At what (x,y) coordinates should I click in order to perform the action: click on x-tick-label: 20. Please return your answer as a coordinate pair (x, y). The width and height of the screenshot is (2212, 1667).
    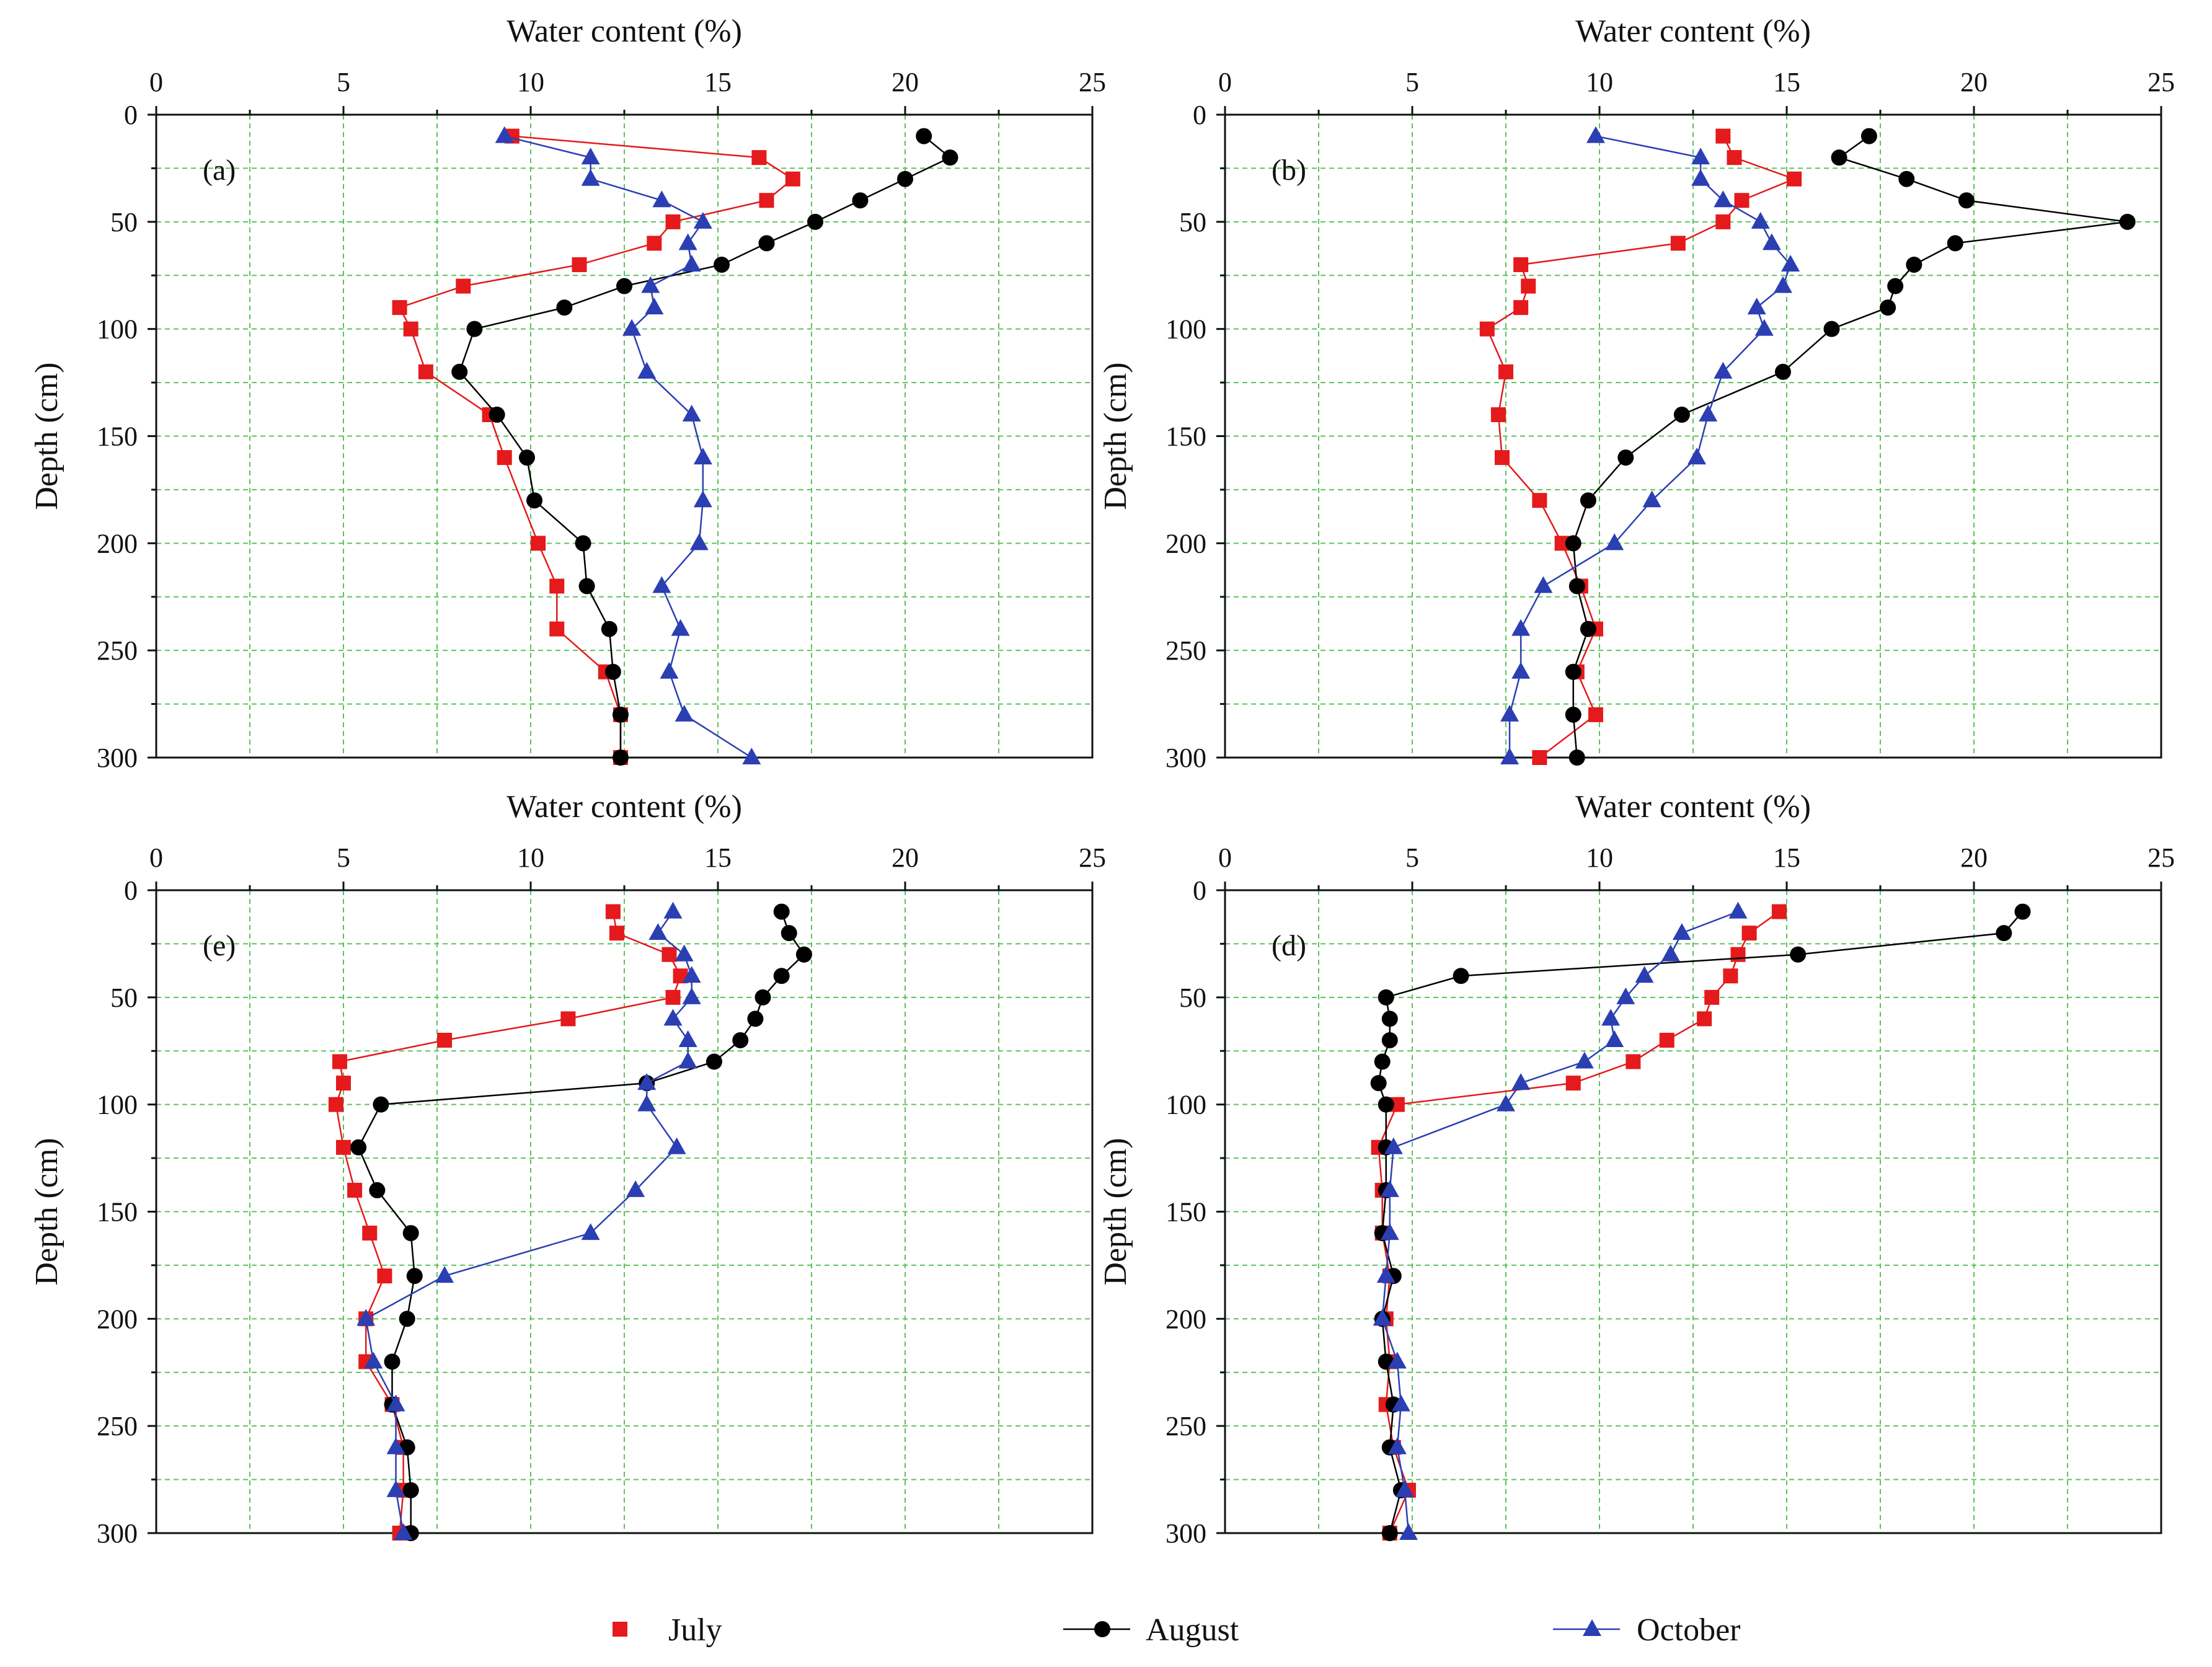
    Looking at the image, I should click on (905, 858).